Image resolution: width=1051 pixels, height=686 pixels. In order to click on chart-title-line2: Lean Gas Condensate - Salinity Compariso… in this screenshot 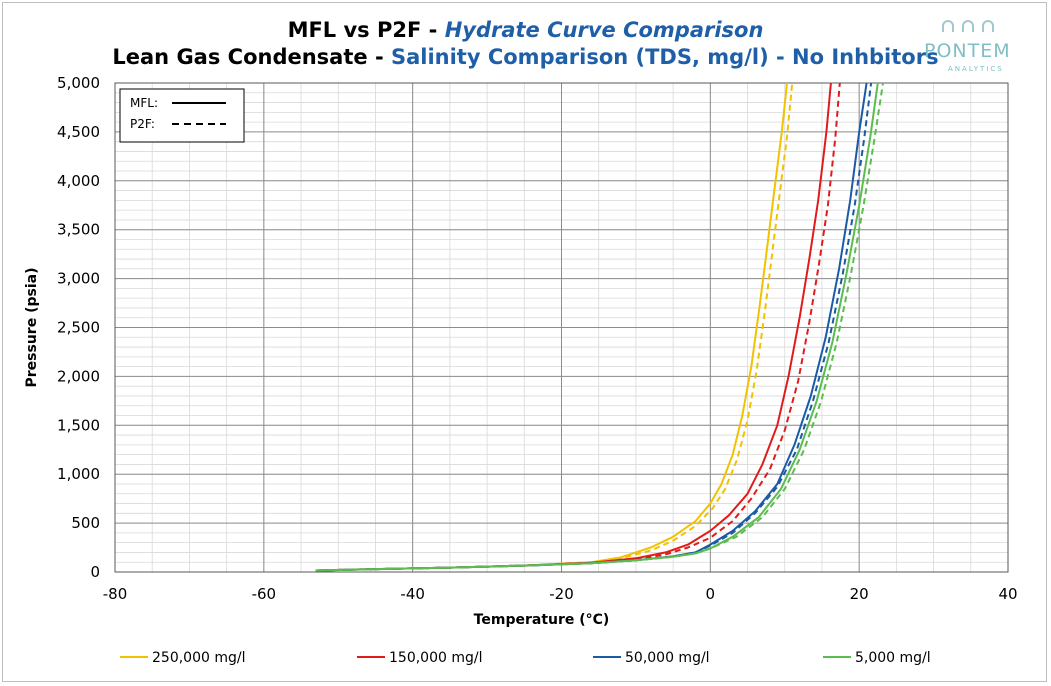, I will do `click(525, 57)`.